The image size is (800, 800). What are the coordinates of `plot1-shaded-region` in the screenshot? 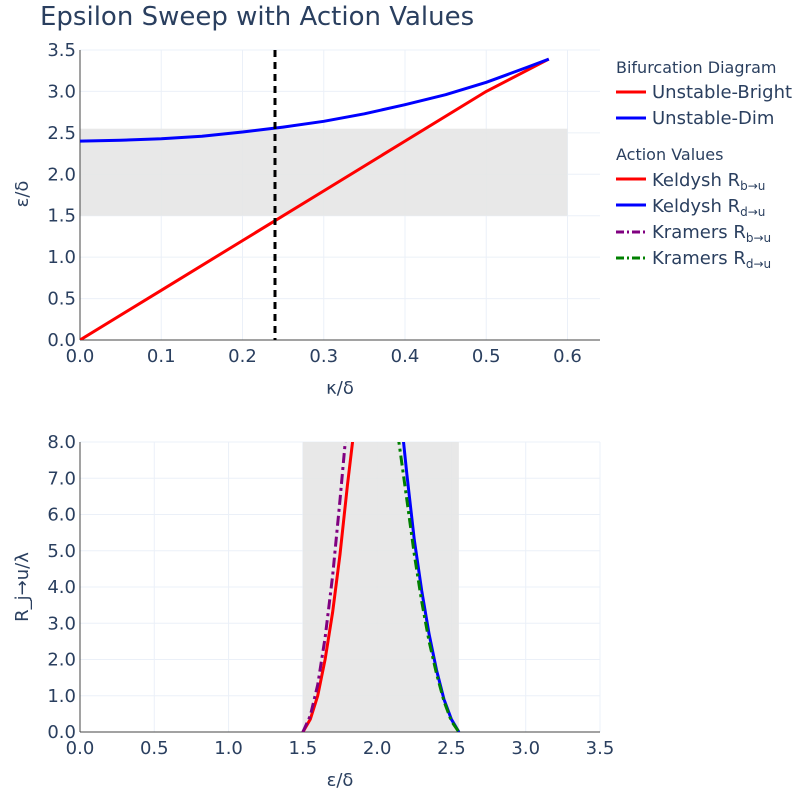 It's located at (324, 172).